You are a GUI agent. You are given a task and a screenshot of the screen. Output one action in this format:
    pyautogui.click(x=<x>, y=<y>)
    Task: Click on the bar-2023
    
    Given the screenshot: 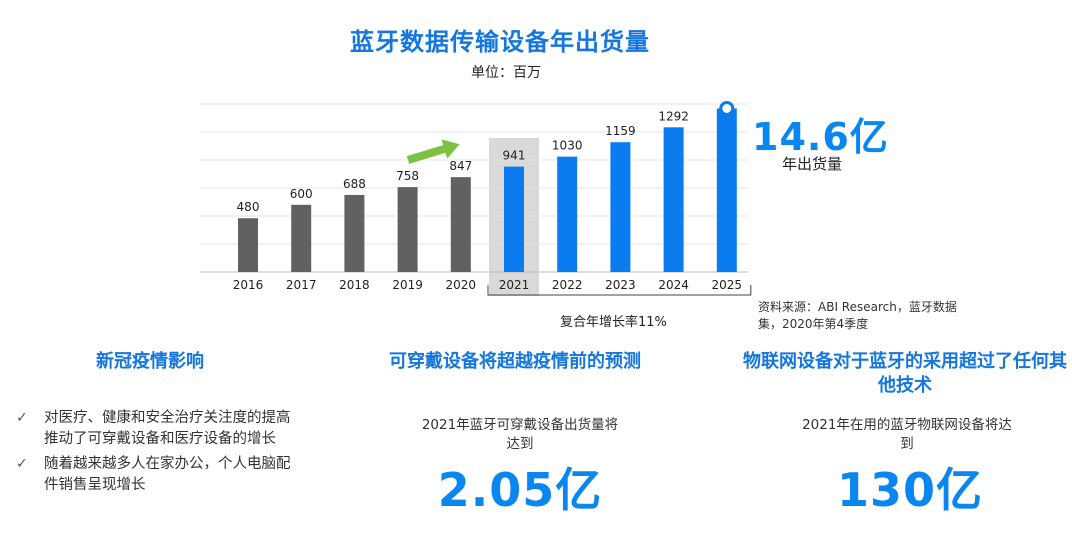 What is the action you would take?
    pyautogui.click(x=620, y=207)
    